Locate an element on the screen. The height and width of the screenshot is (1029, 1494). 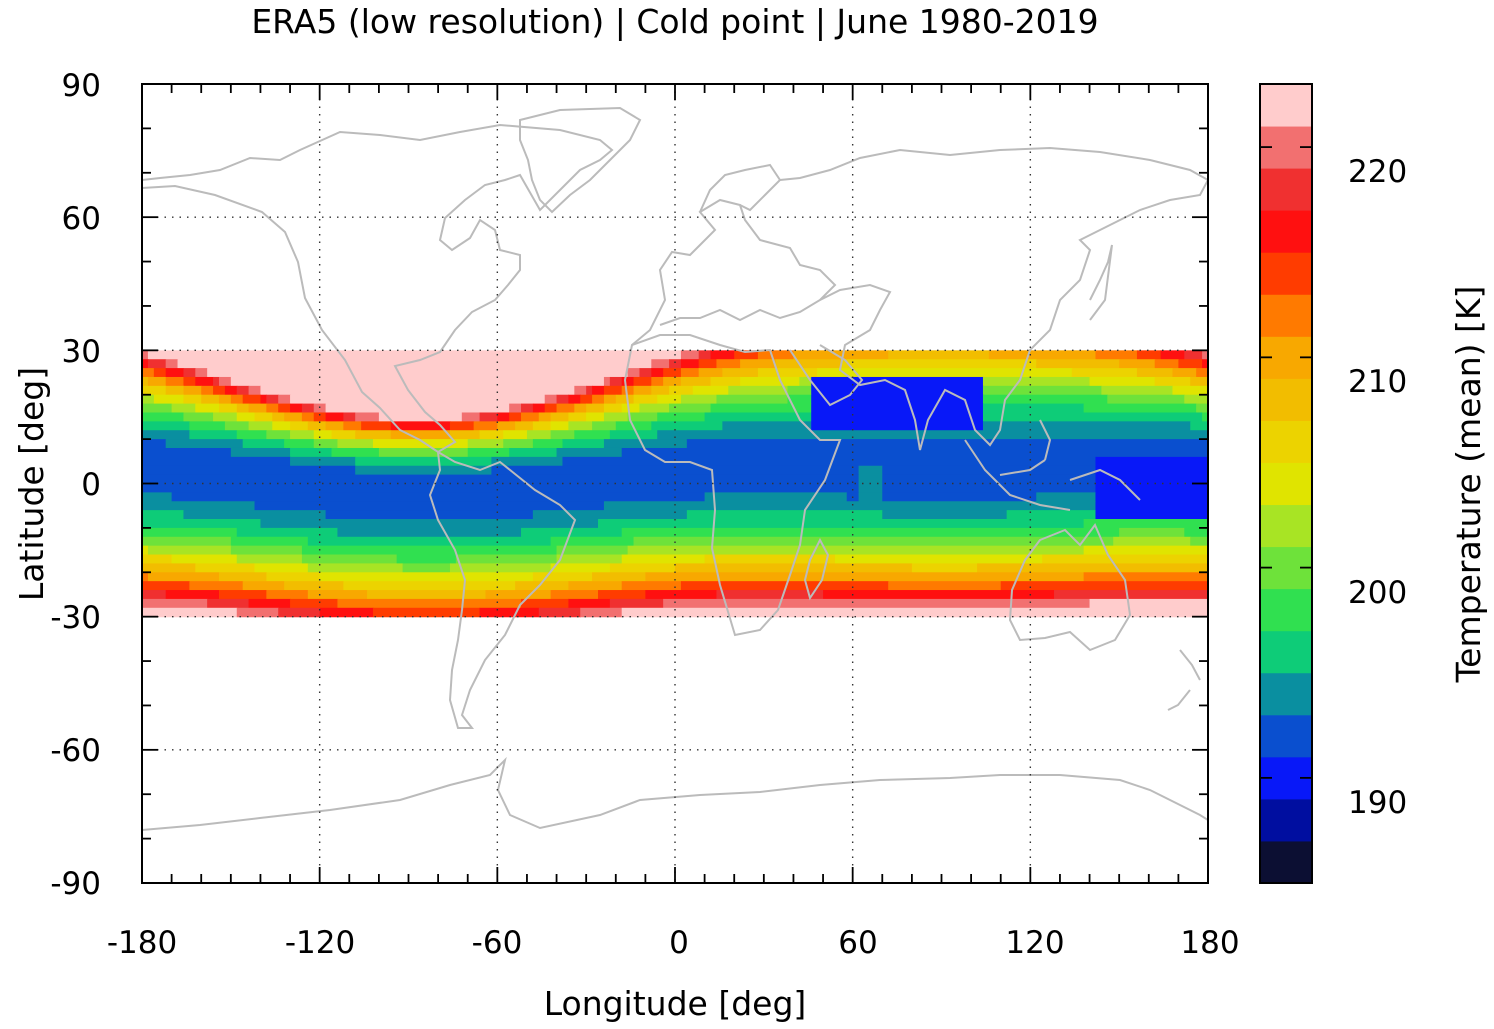
y-tick-label: -90 is located at coordinates (75, 884).